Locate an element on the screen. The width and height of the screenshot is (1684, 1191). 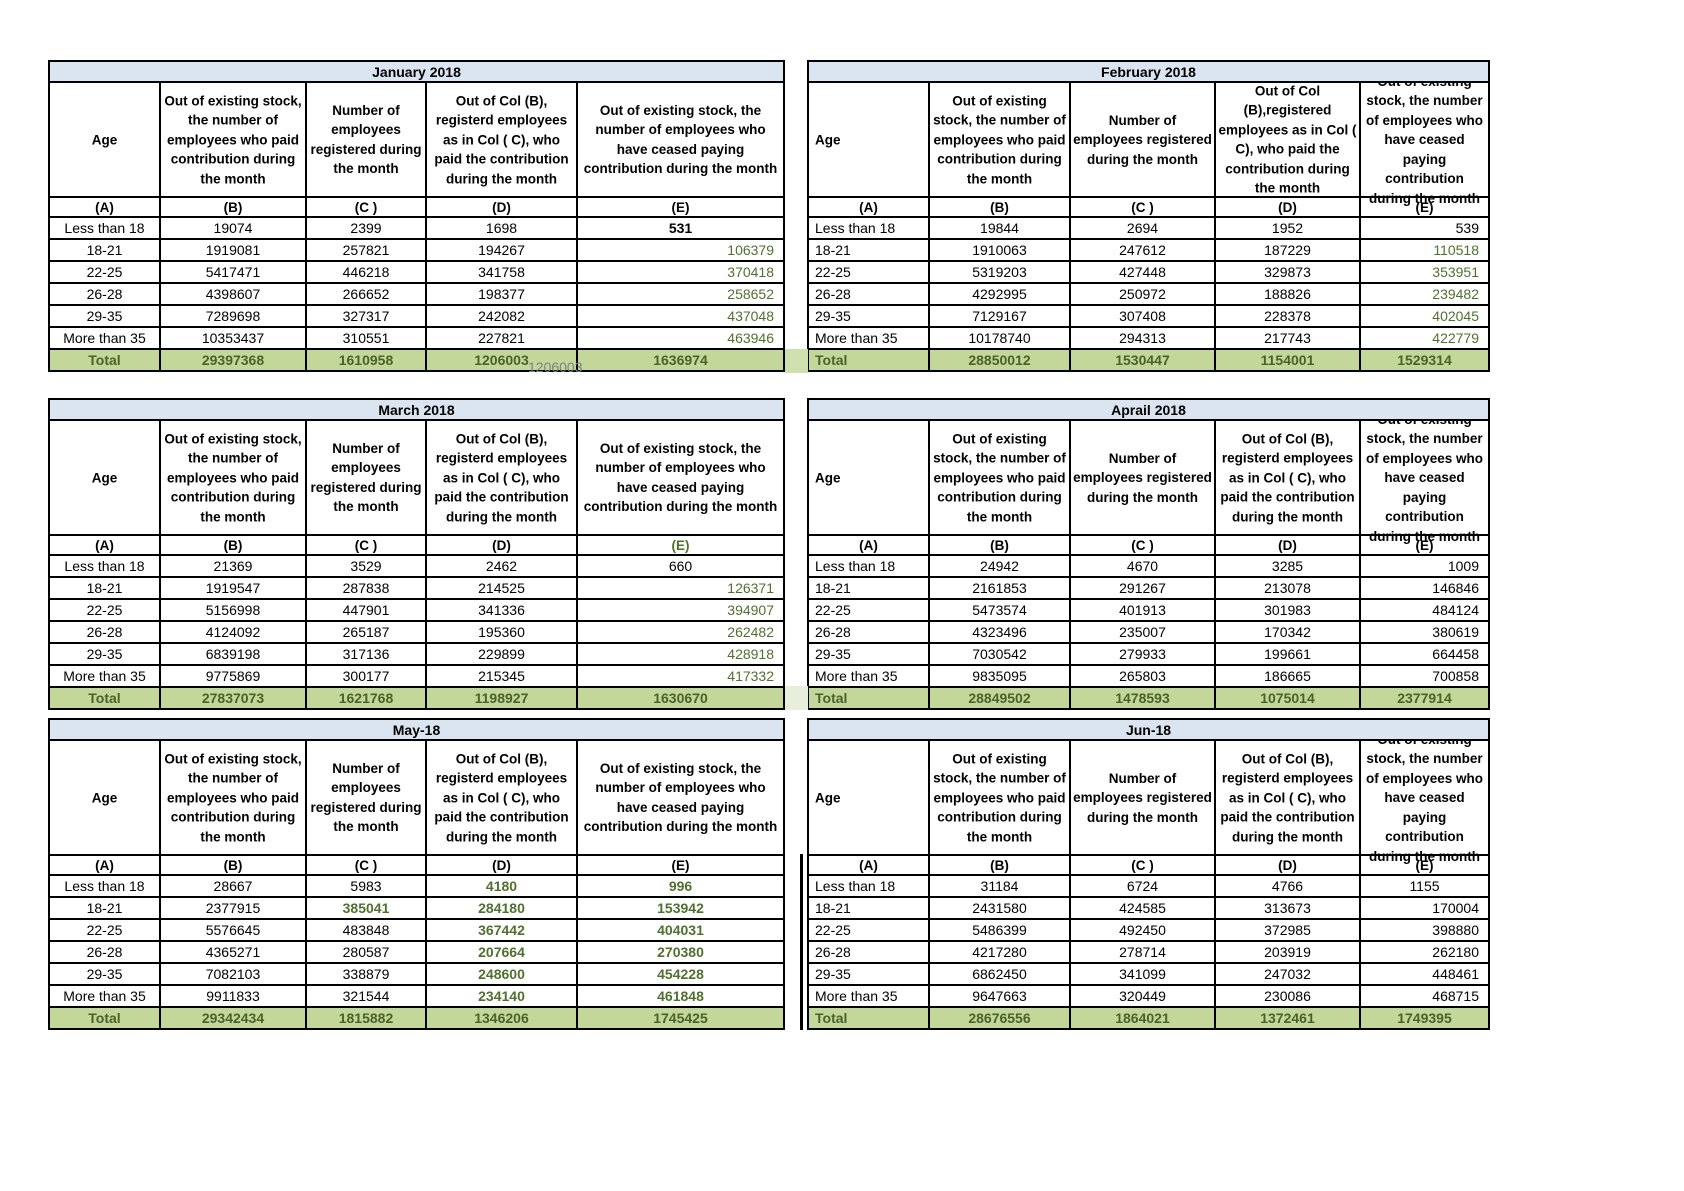
total-value: 2377914 is located at coordinates (1423, 698).